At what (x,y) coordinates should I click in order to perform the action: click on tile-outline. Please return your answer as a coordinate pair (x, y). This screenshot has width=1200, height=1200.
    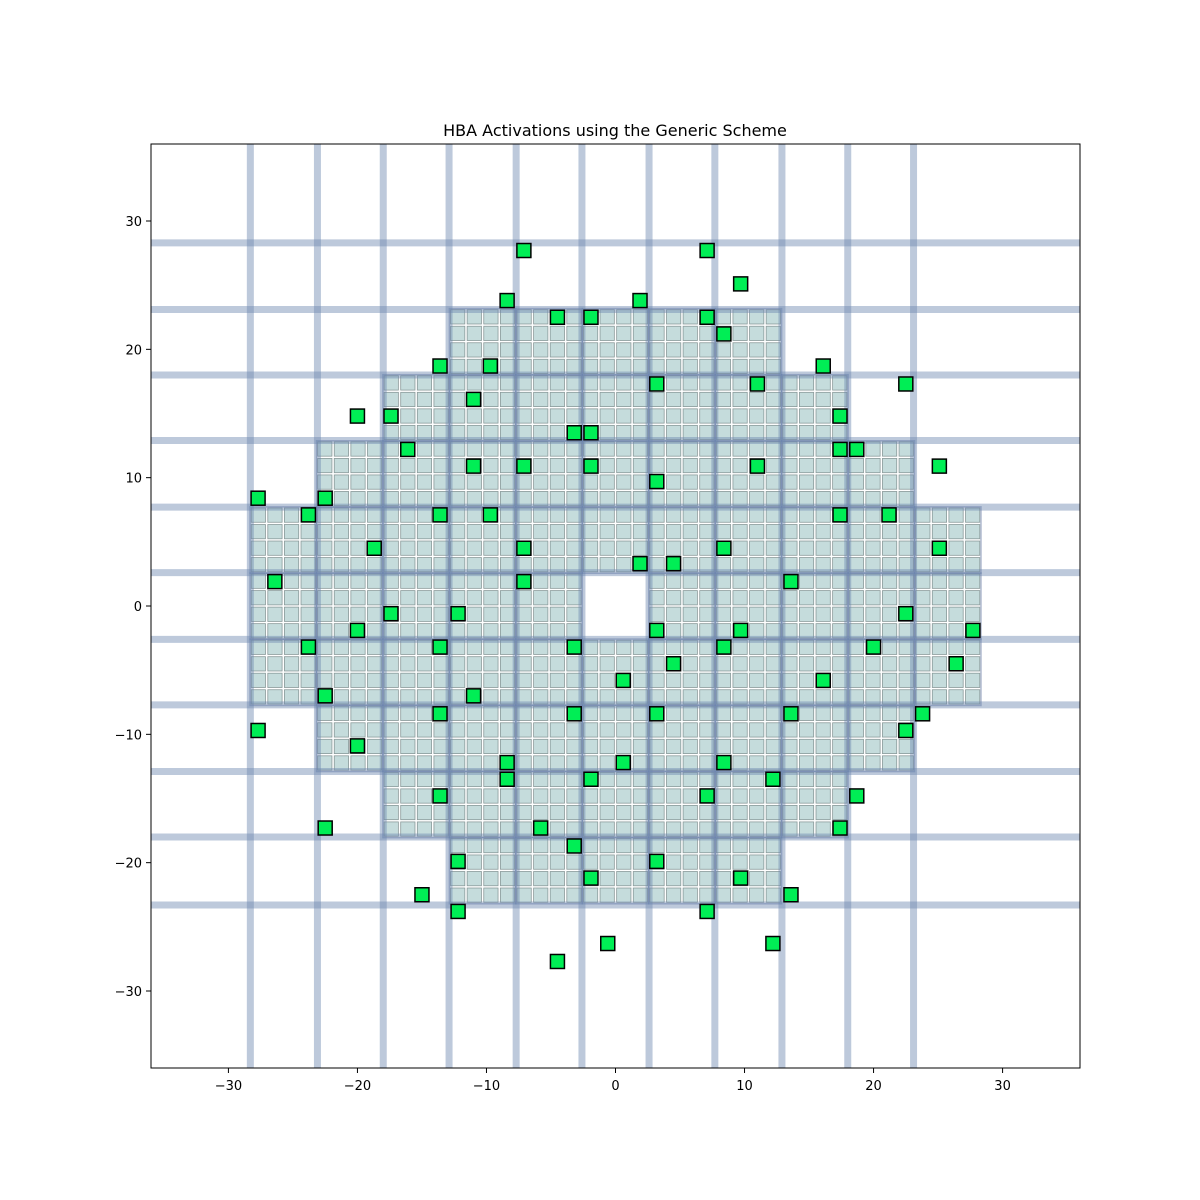
    Looking at the image, I should click on (748, 870).